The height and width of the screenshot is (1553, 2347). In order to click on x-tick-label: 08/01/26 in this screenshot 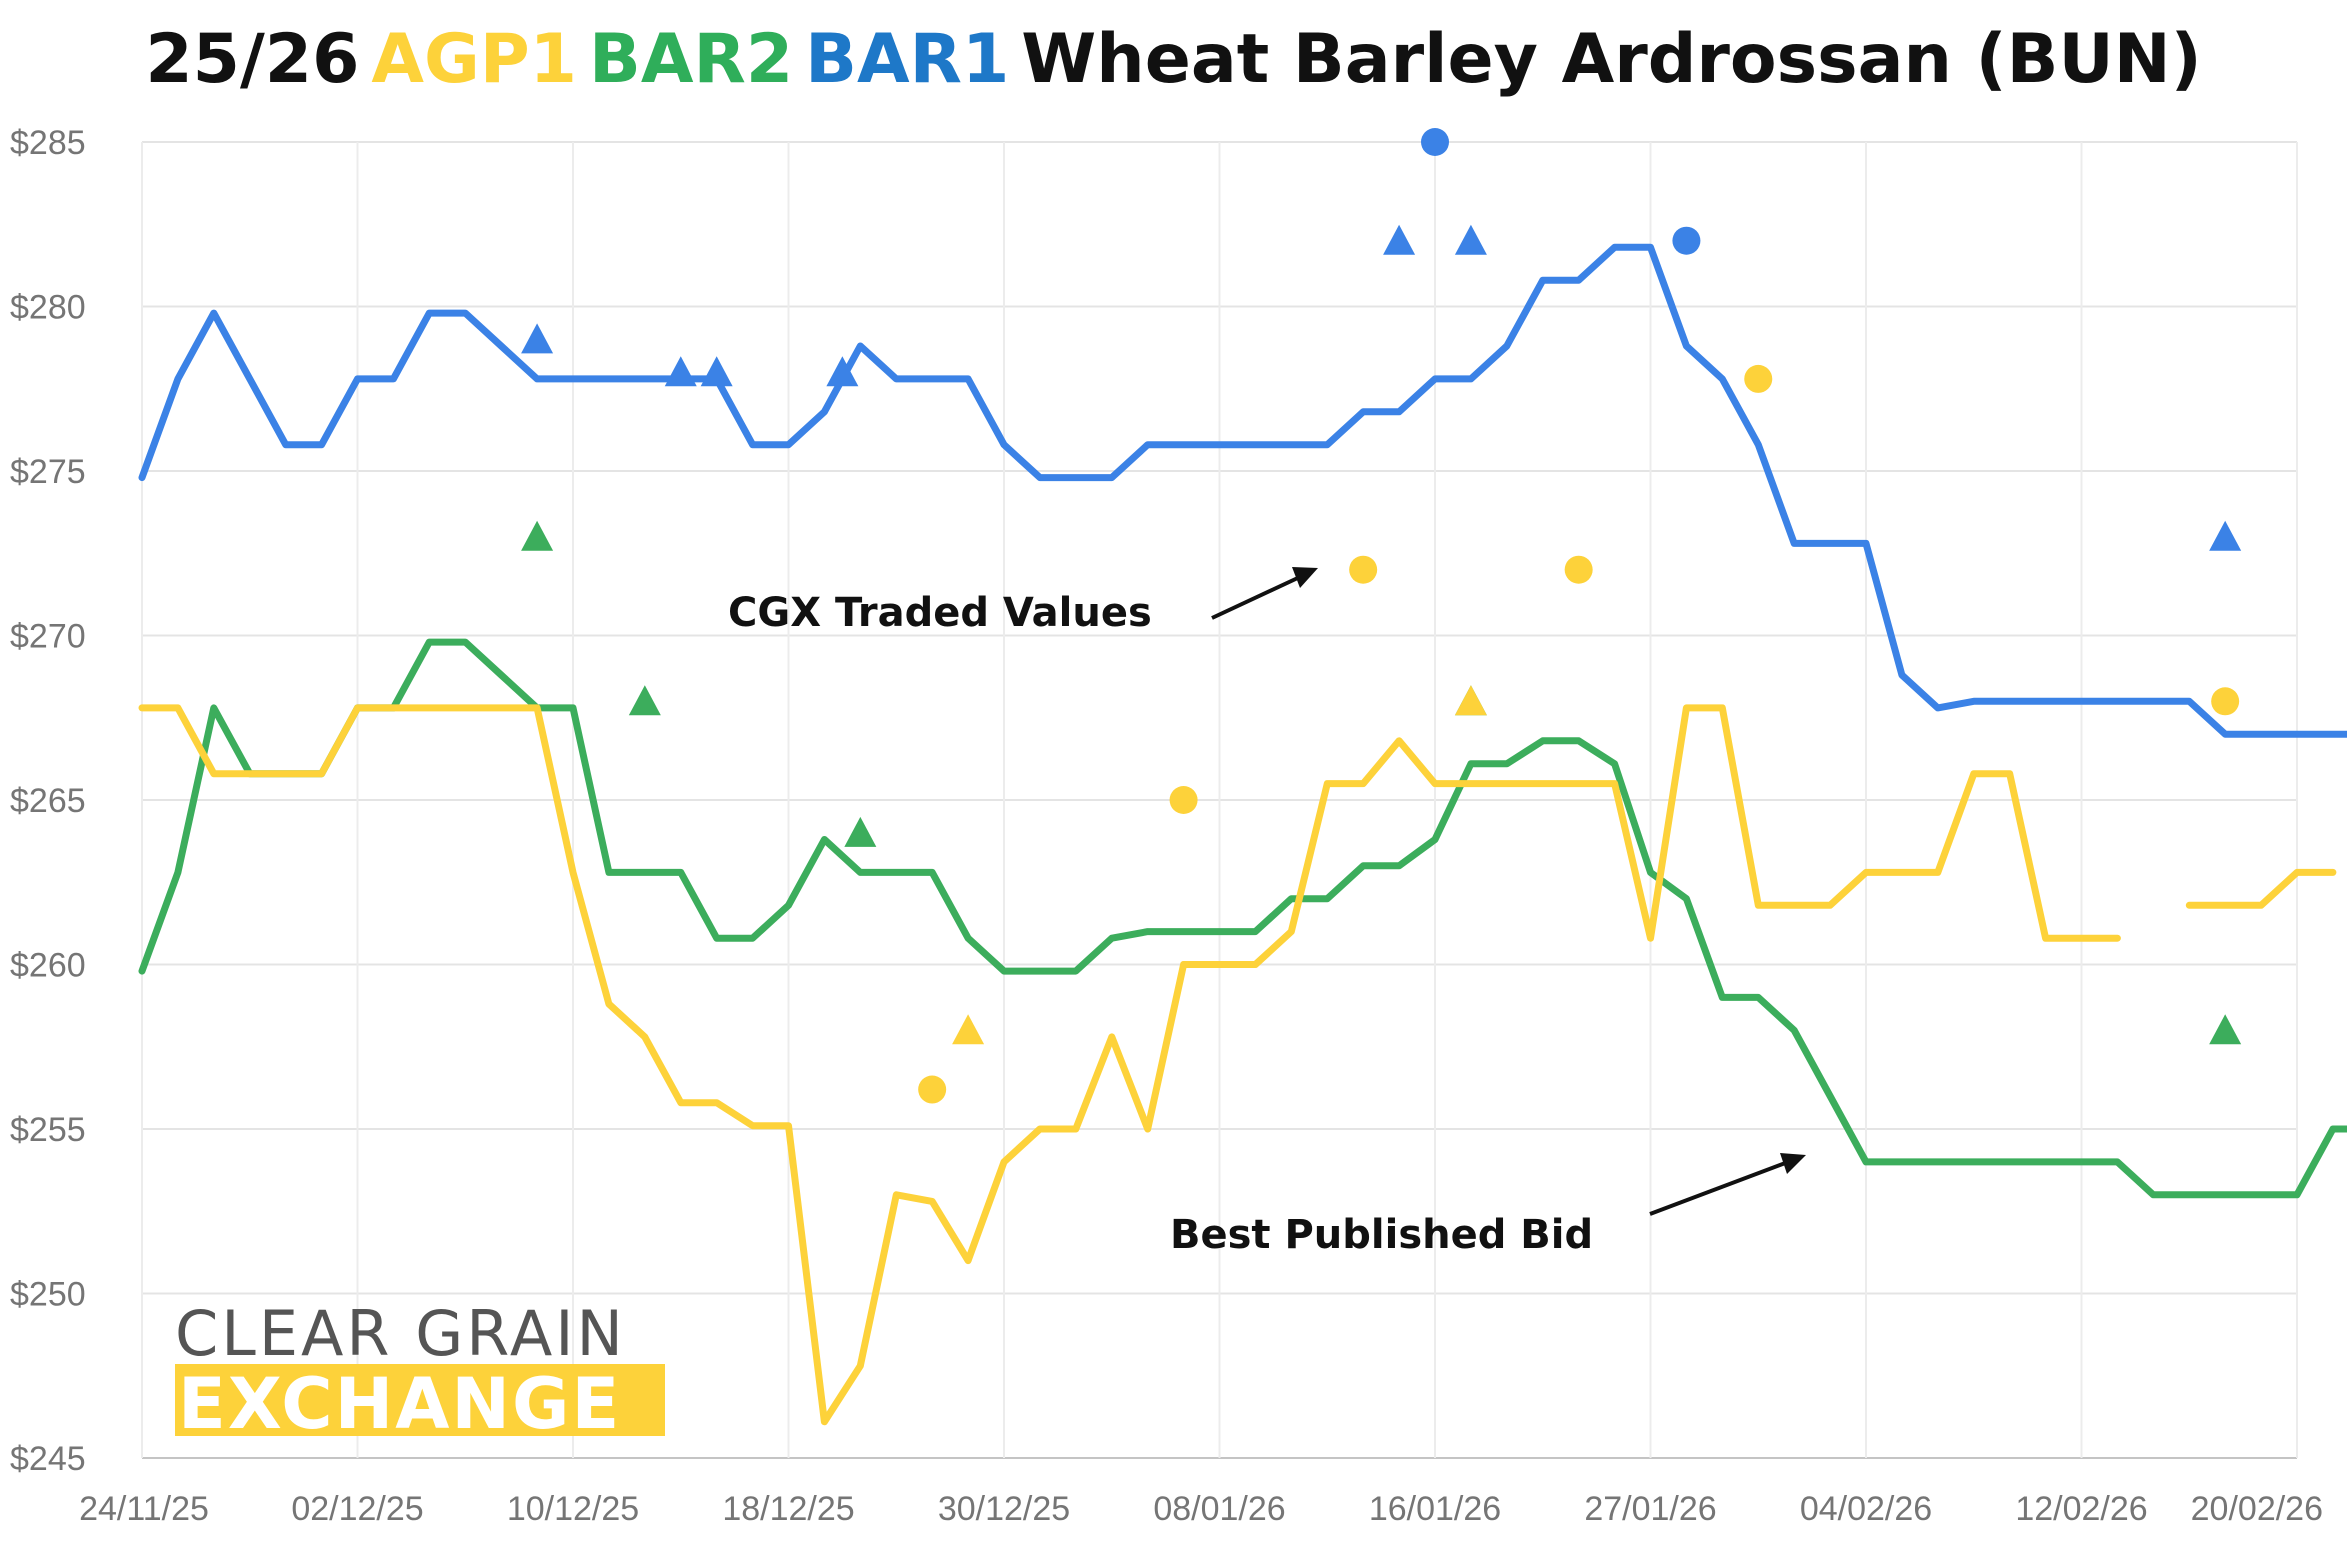, I will do `click(1219, 1509)`.